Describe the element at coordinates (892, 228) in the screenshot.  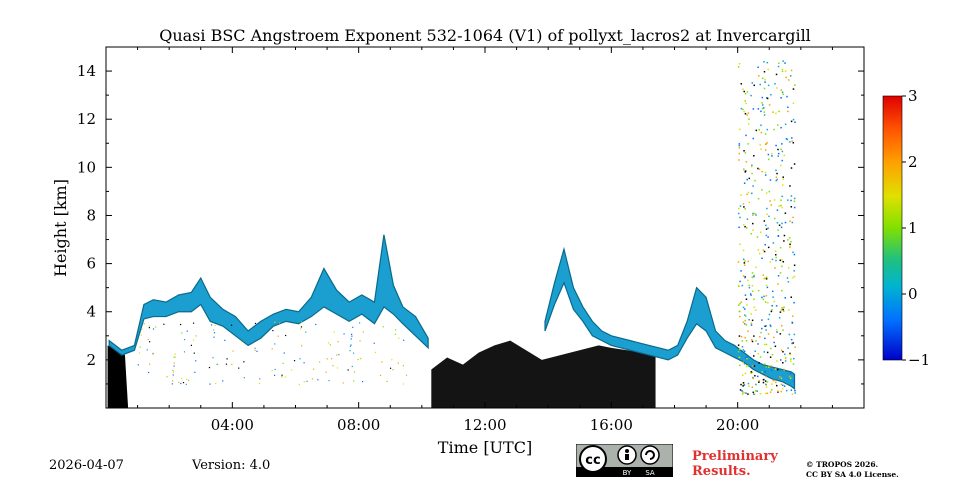
I see `colorbar` at that location.